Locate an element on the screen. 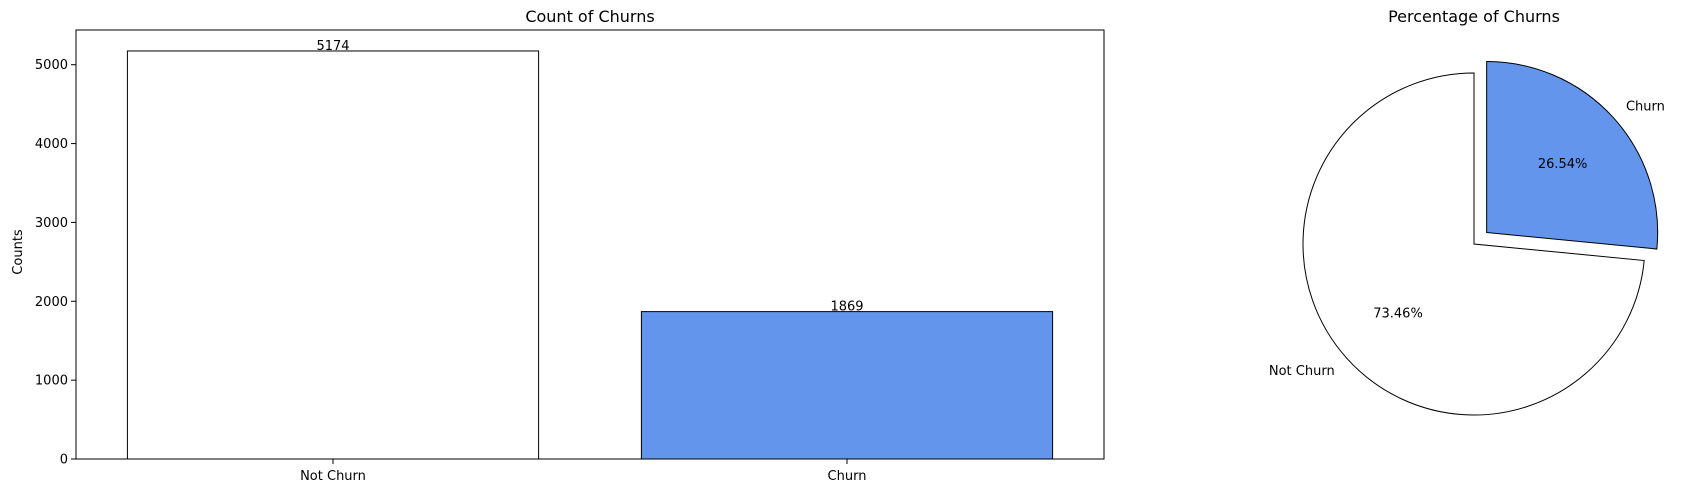 The height and width of the screenshot is (494, 1691). bar-chart-y-ticks: 0 1000 2000 3000 4000 5000 is located at coordinates (55, 263).